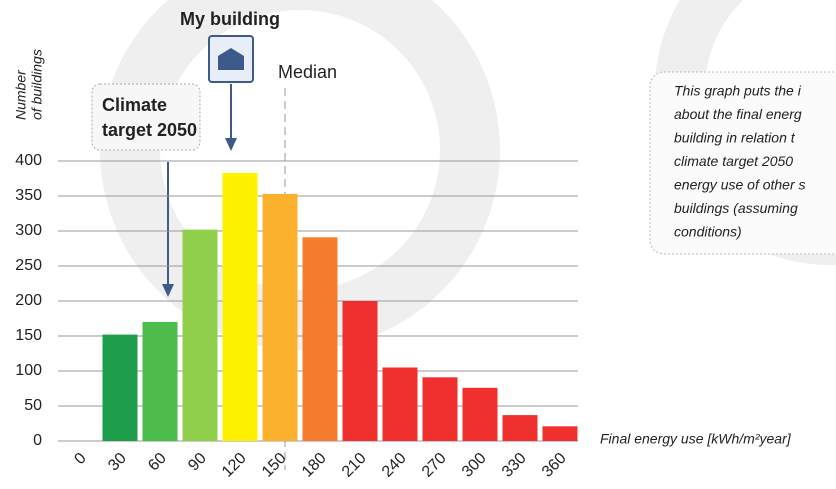  What do you see at coordinates (37, 440) in the screenshot?
I see `y-tick-label: 0` at bounding box center [37, 440].